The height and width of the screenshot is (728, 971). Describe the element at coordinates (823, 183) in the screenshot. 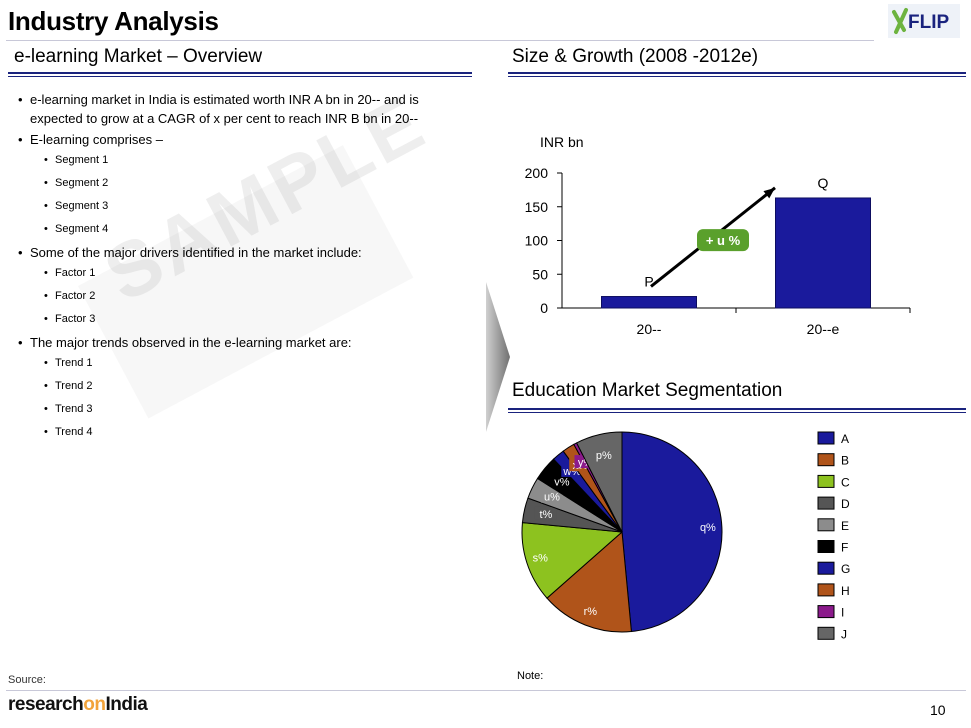

I see `data-label: Q` at that location.